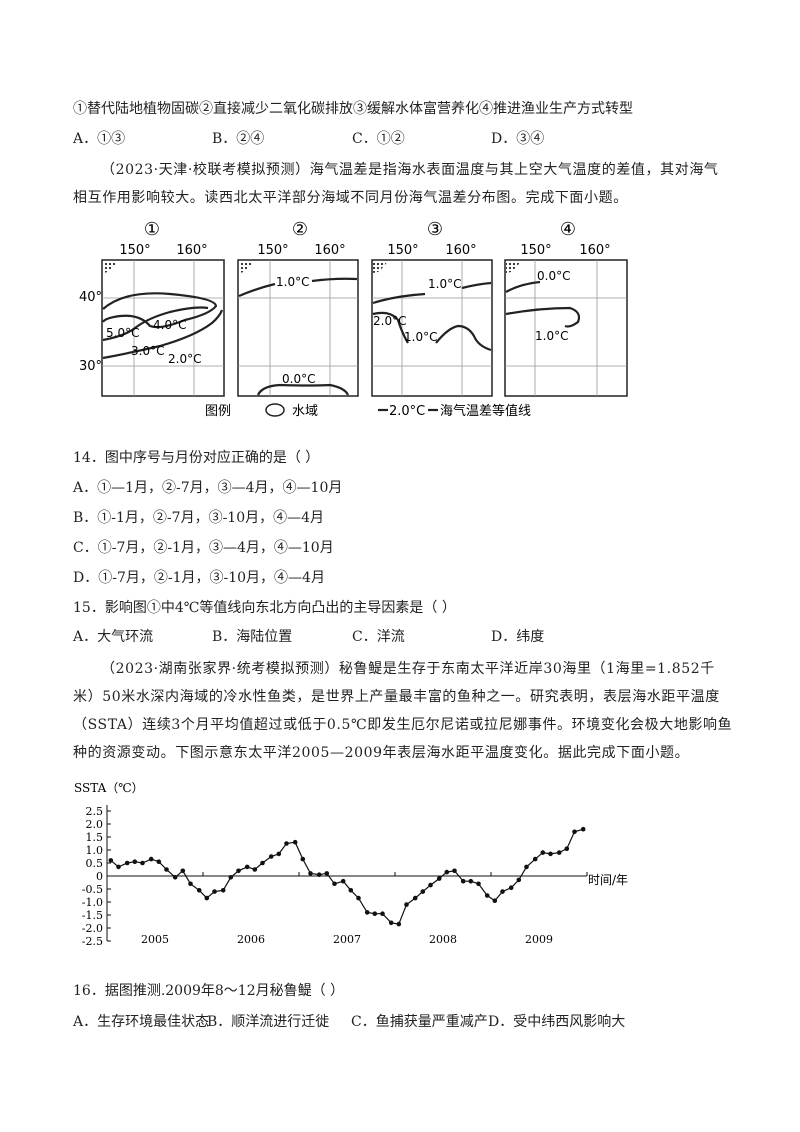 The width and height of the screenshot is (800, 1132). I want to click on panel-label-2: ②, so click(300, 229).